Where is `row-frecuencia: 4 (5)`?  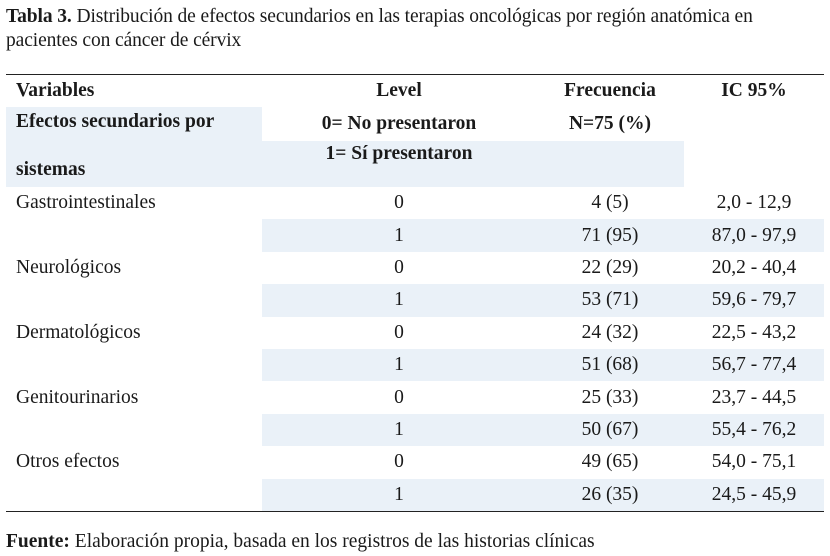 row-frecuencia: 4 (5) is located at coordinates (610, 203).